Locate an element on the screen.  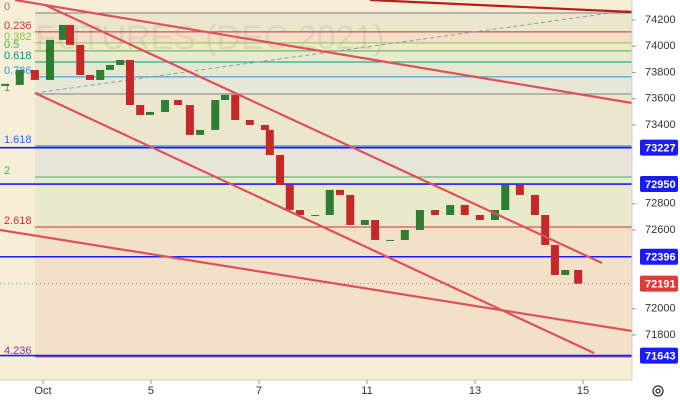
x-tick-label: 13 is located at coordinates (475, 391).